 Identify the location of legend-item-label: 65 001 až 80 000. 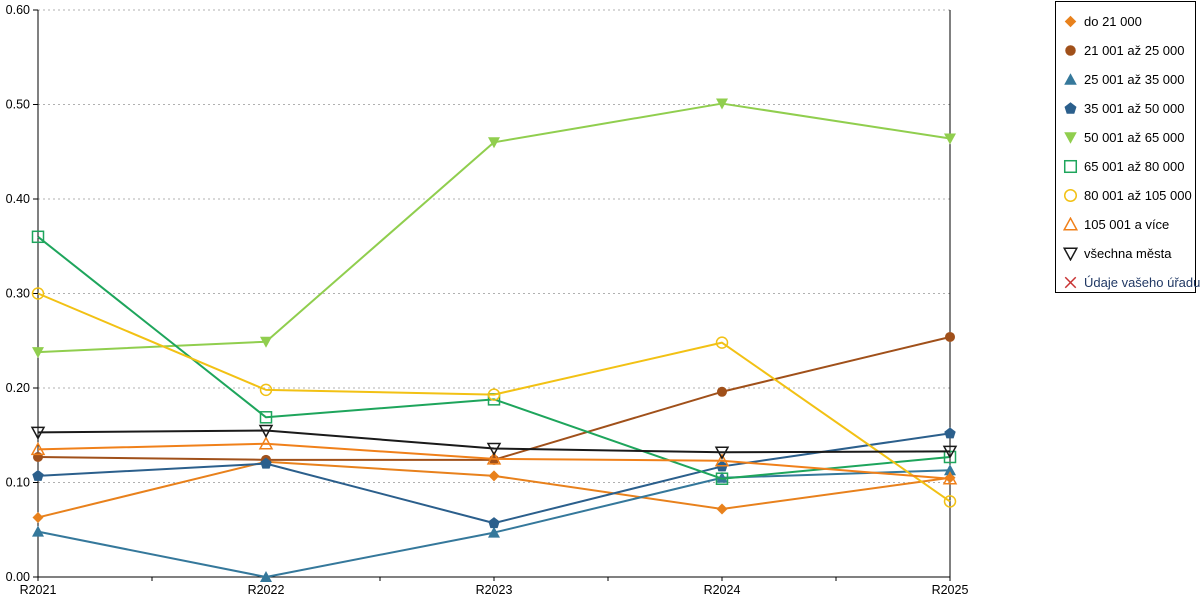
(1134, 166).